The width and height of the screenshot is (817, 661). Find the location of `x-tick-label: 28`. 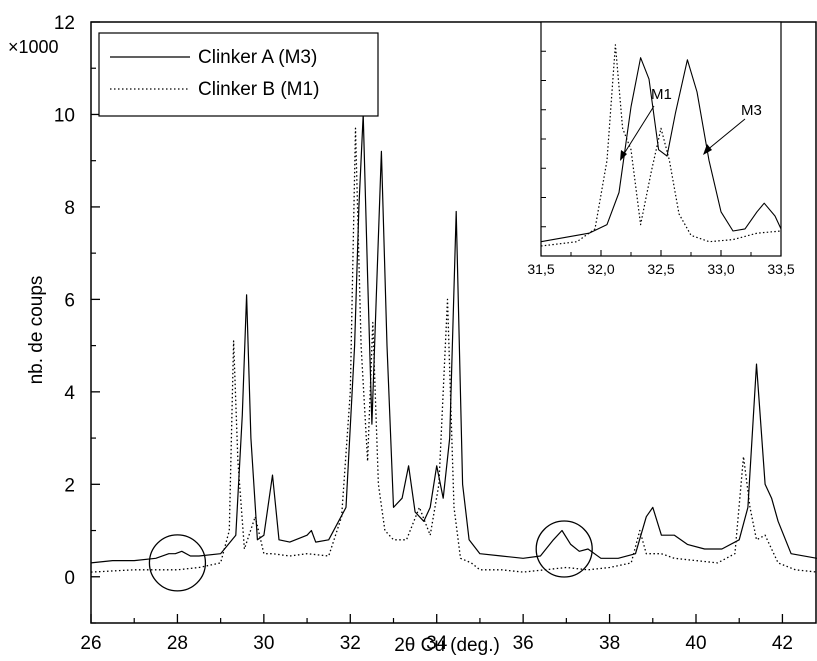

x-tick-label: 28 is located at coordinates (177, 643).